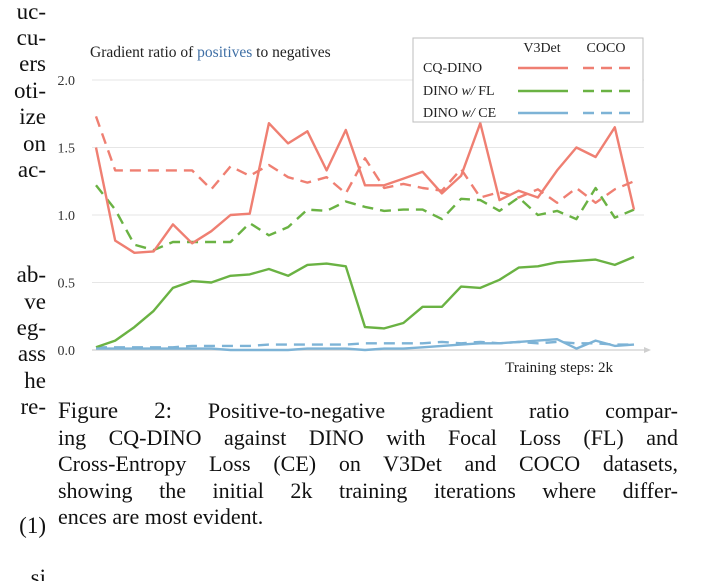 The image size is (709, 581). I want to click on legend-column-header: COCO, so click(606, 48).